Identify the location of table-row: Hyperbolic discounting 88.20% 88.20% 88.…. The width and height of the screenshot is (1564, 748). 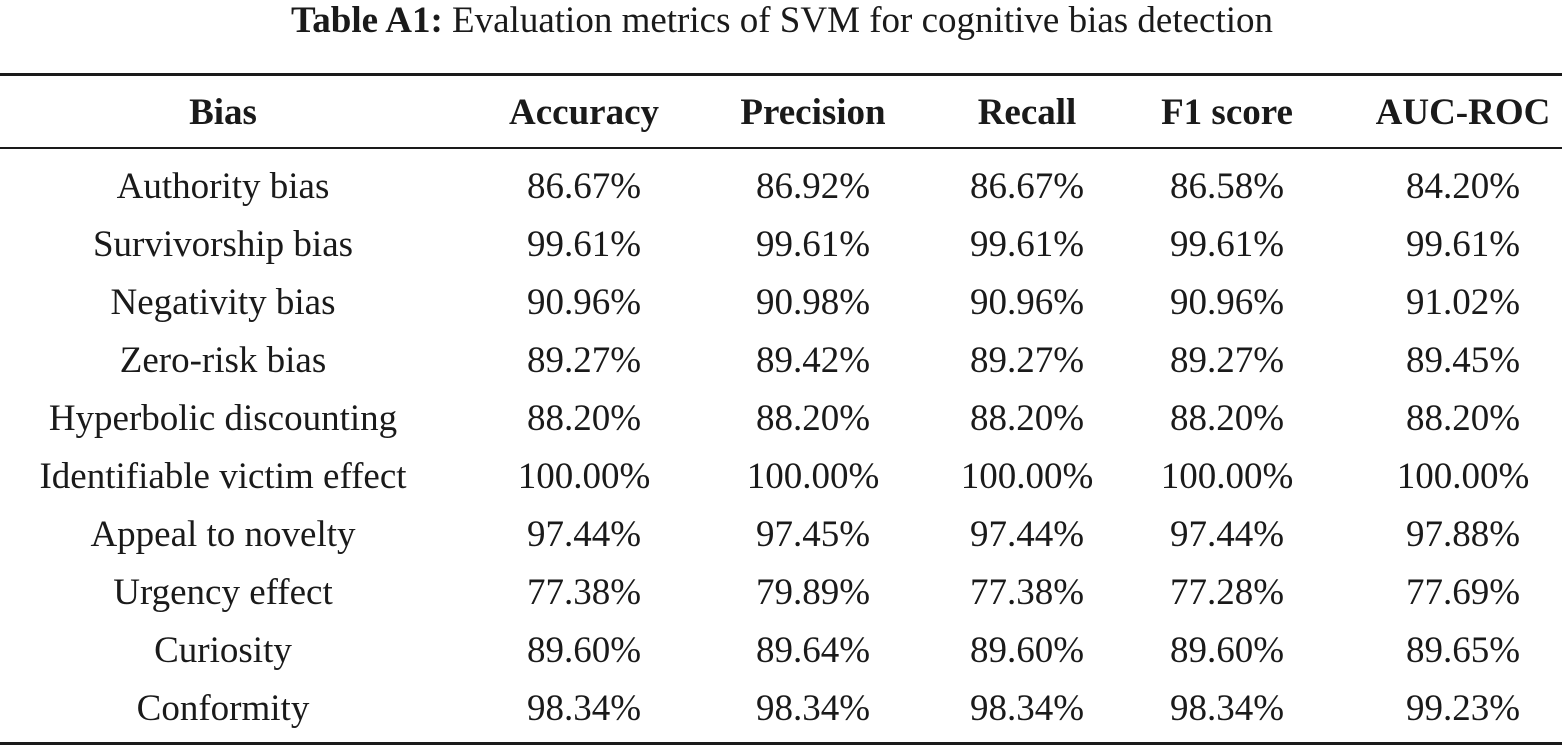
(782, 419).